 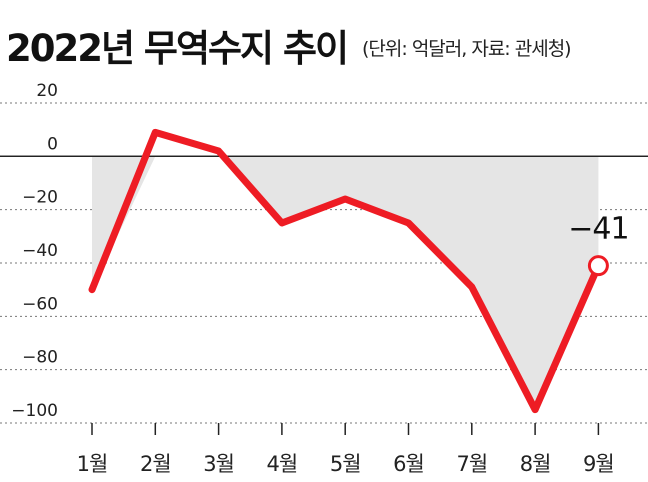 I want to click on last-point-marker, so click(x=598, y=266).